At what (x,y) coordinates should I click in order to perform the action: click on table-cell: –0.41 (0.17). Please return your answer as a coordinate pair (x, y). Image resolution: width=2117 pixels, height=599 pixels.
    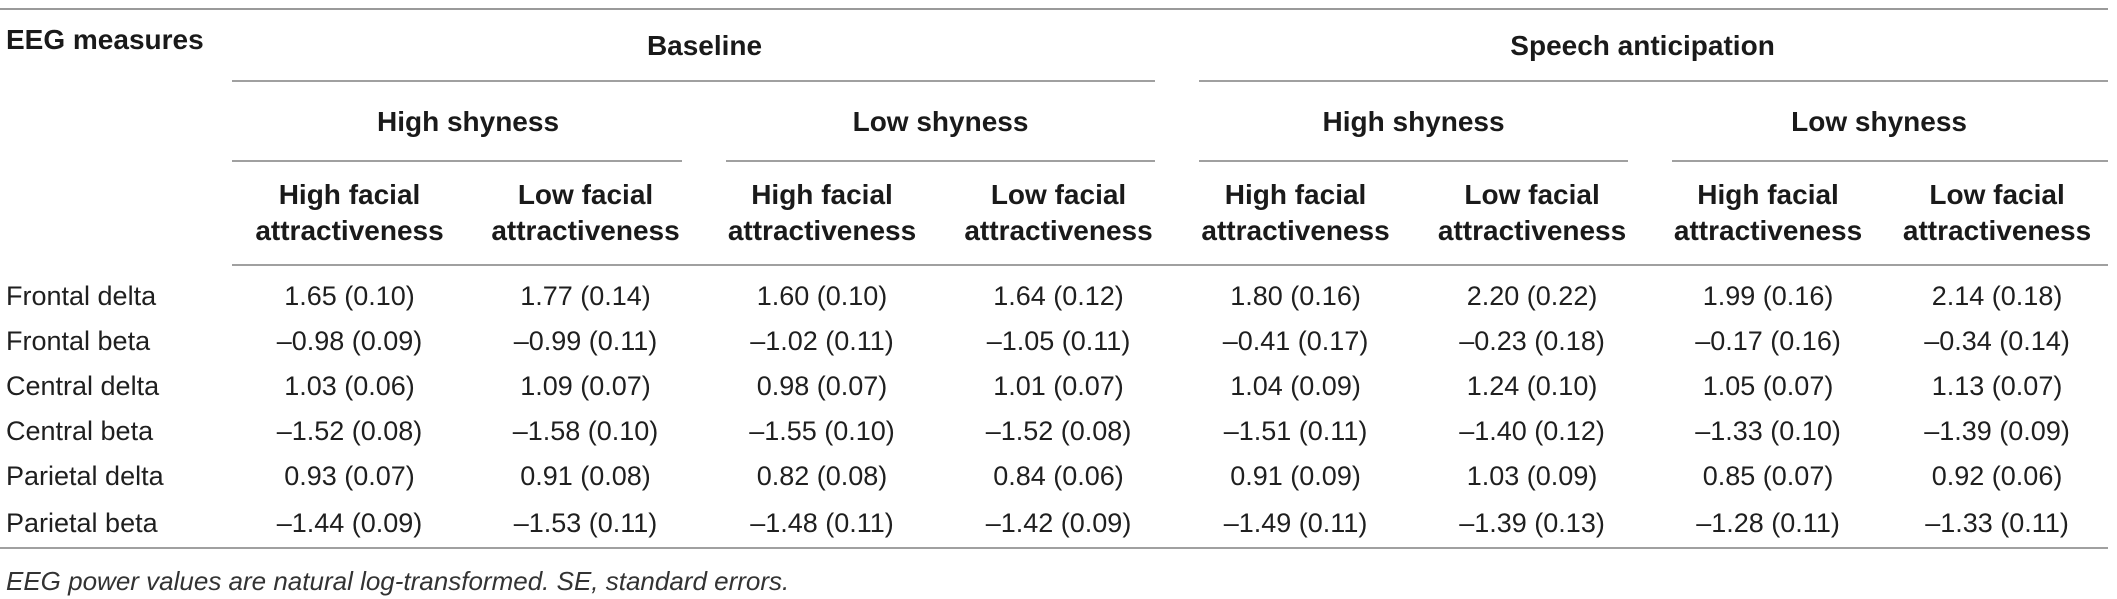
    Looking at the image, I should click on (1295, 341).